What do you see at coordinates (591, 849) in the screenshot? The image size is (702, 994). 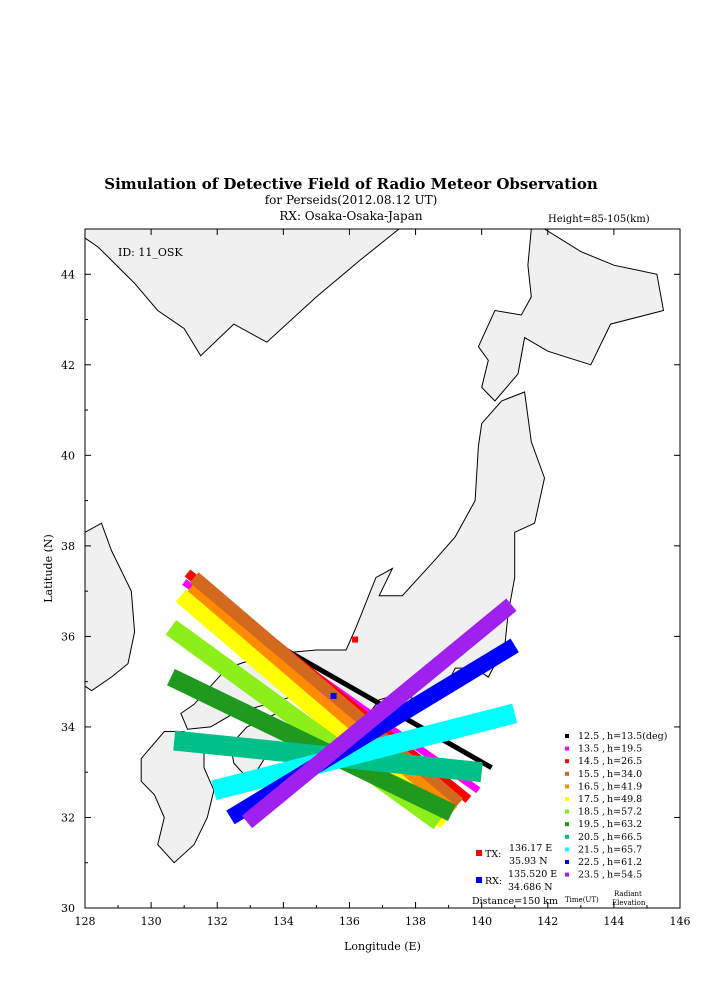 I see `legend-time: 21.5 ,` at bounding box center [591, 849].